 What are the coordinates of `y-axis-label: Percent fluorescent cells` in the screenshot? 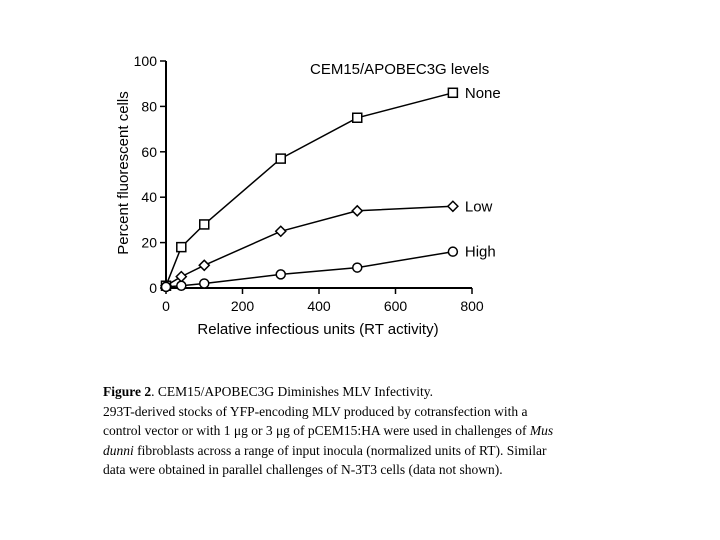 It's located at (123, 172).